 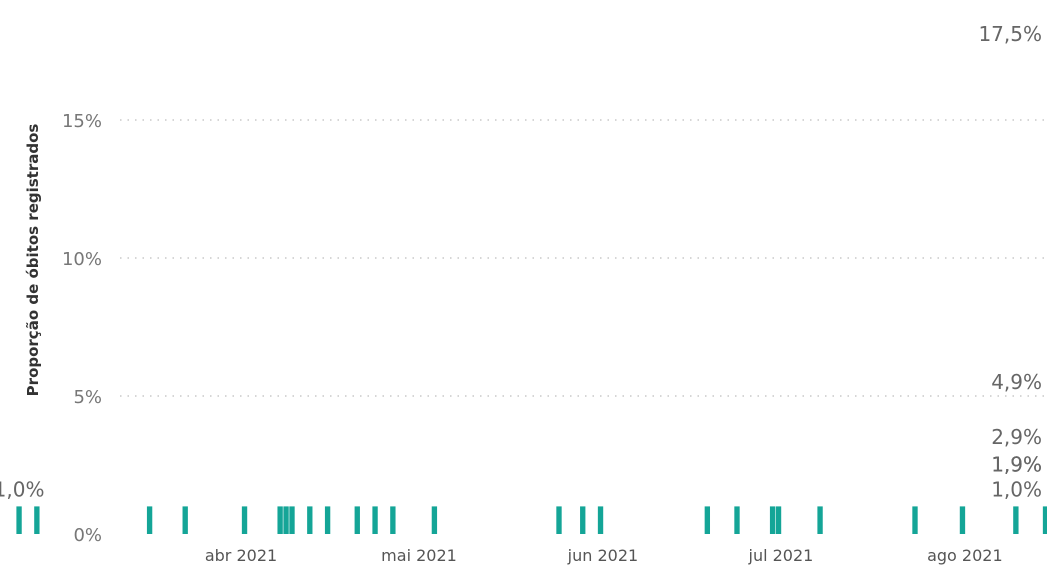 I want to click on x-axis-ticks: abr 2021 mai 2021 jun 2021 jul 2021 ago 2021, so click(x=604, y=555).